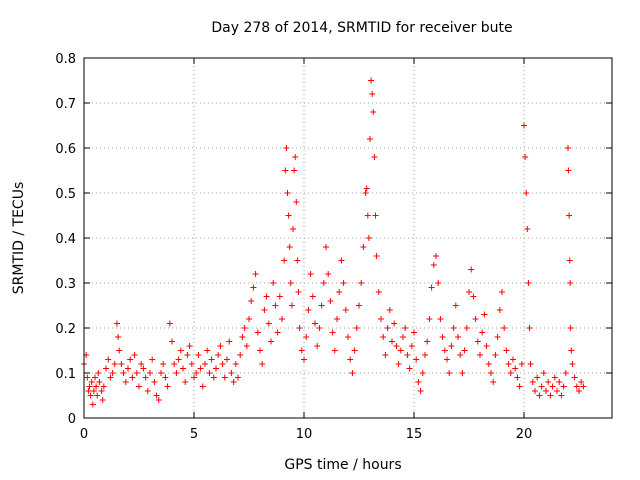 This screenshot has width=640, height=480. Describe the element at coordinates (414, 434) in the screenshot. I see `x-tick-label: 15` at that location.